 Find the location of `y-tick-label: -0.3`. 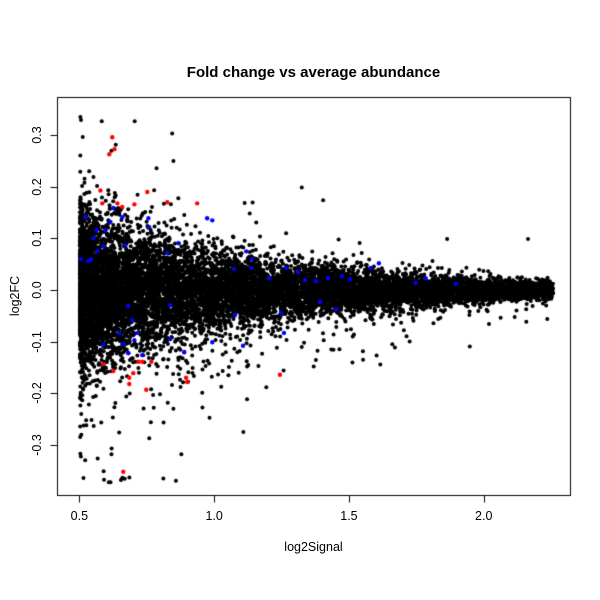

y-tick-label: -0.3 is located at coordinates (37, 445).